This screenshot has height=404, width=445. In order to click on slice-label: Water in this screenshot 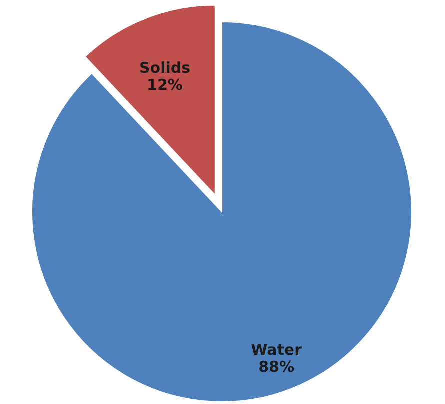, I will do `click(277, 349)`.